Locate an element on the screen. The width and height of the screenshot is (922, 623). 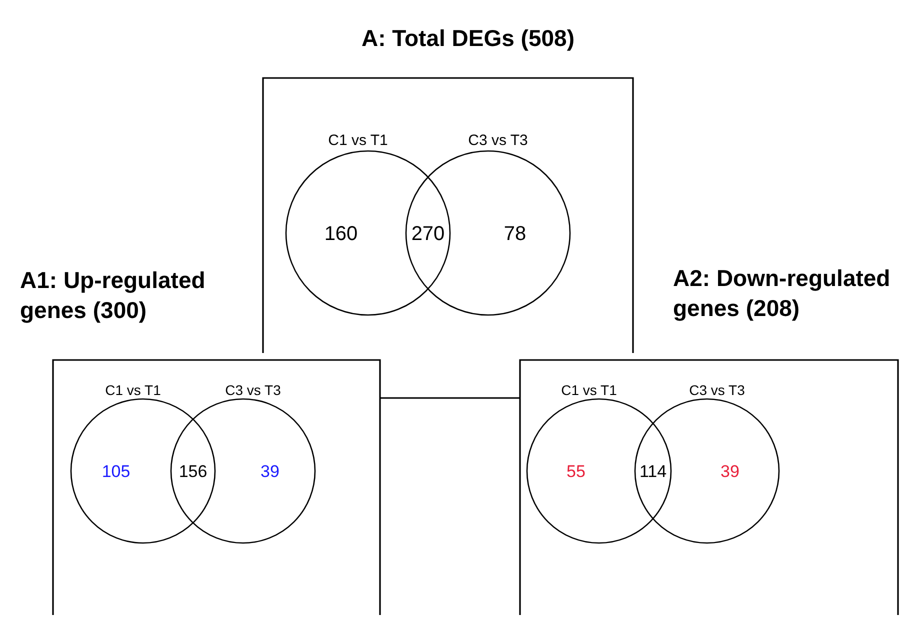
data-label: 156 is located at coordinates (193, 471).